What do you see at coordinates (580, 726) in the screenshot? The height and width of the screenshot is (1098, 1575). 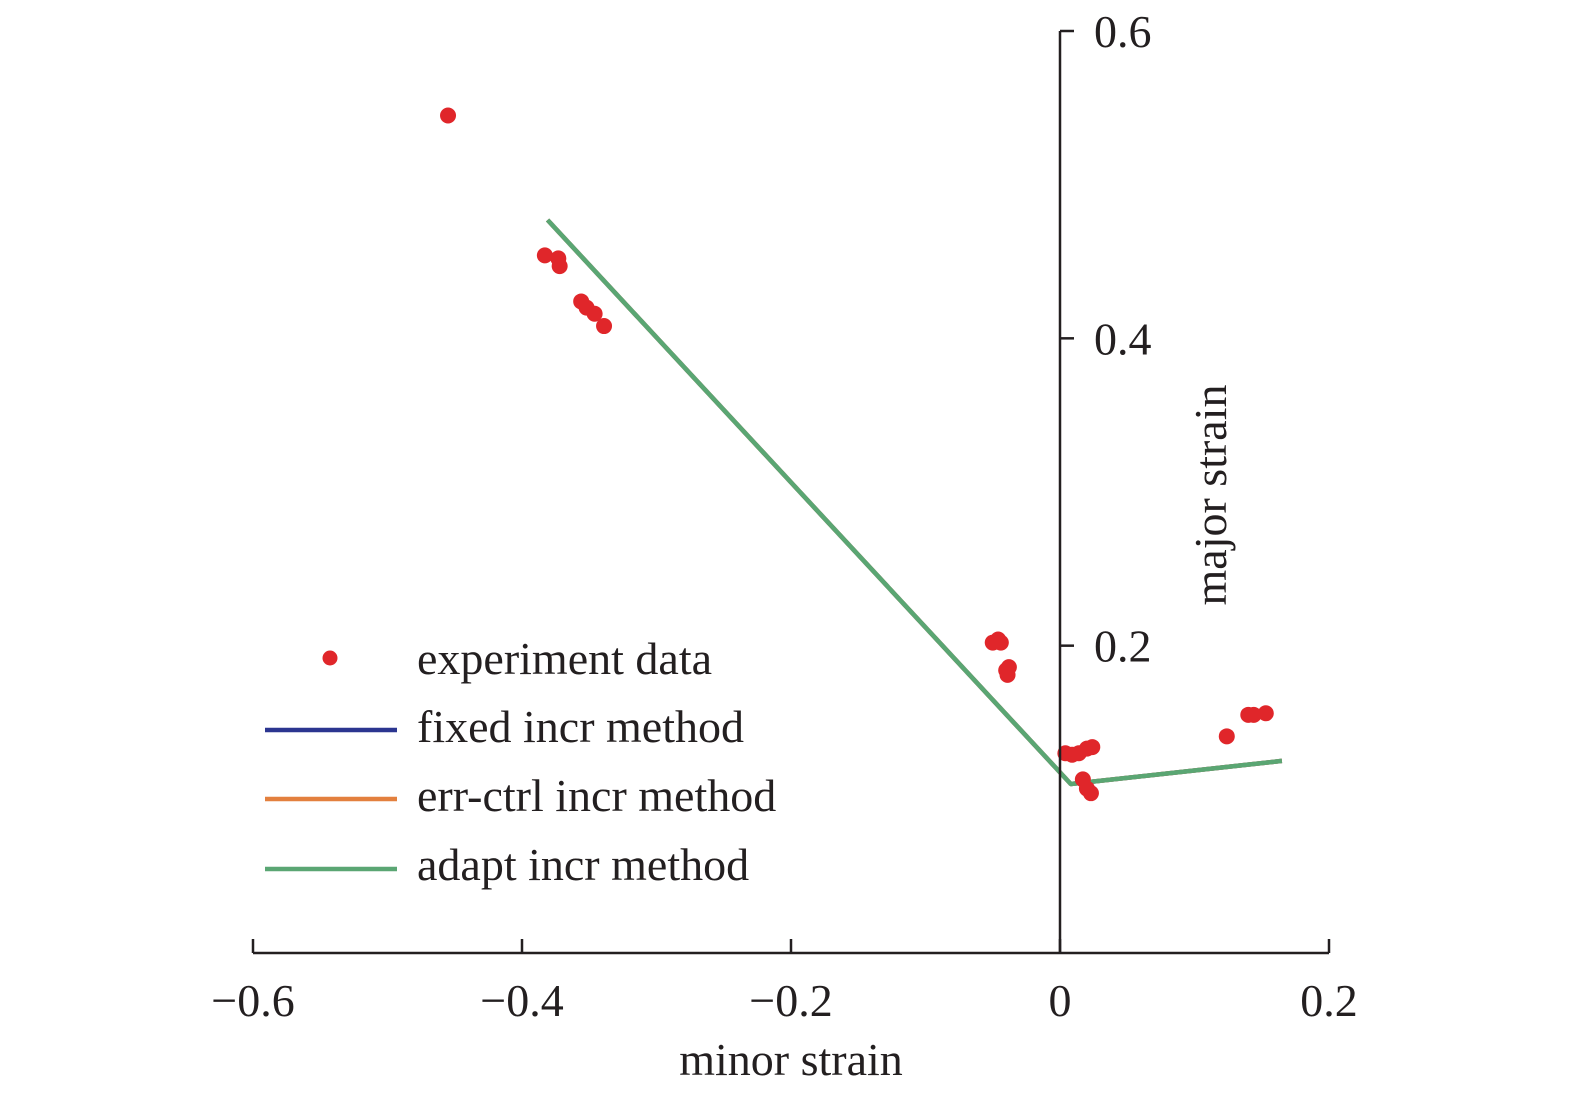 I see `legend-label-fixed-incr: fixed incr method` at bounding box center [580, 726].